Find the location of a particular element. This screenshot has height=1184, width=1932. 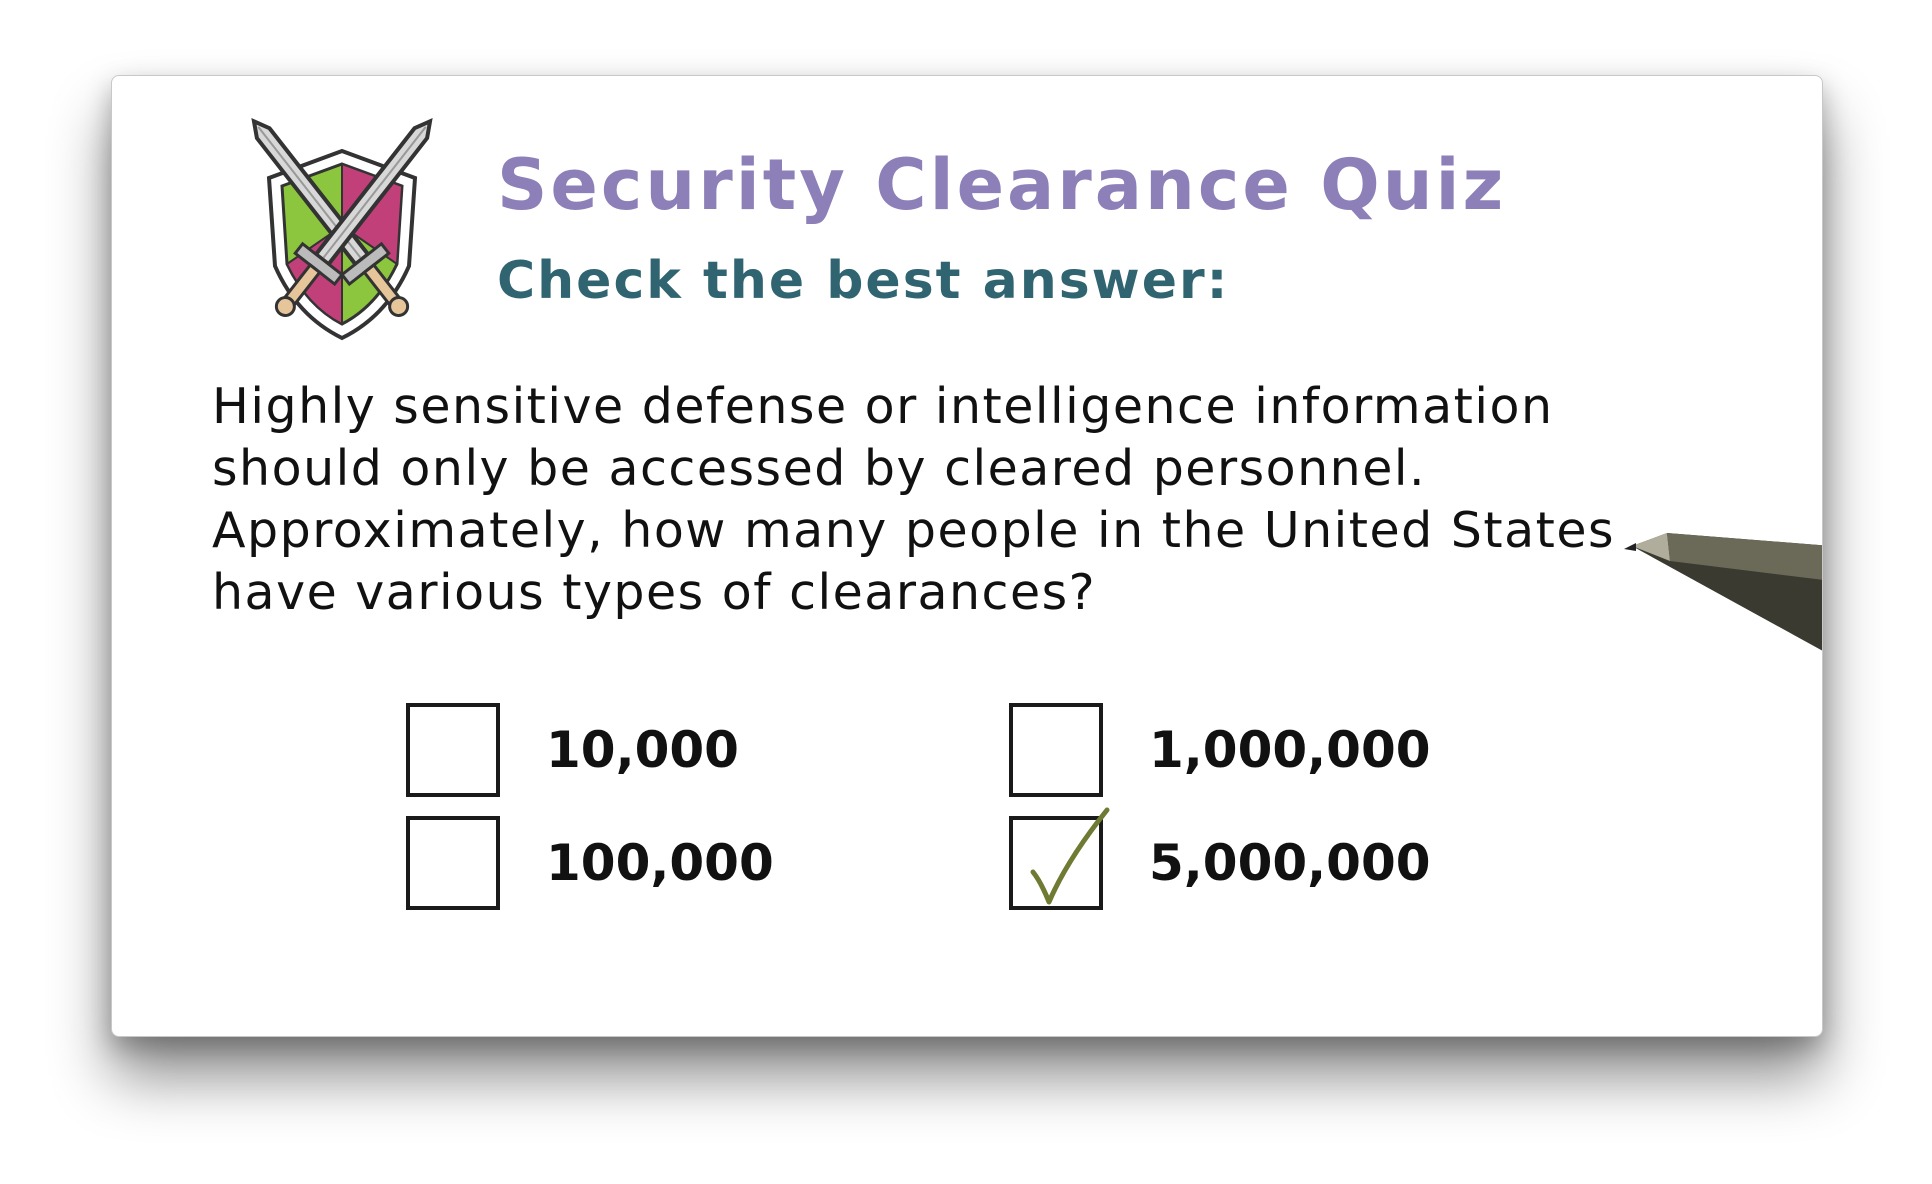

crossed-swords-shield-icon is located at coordinates (342, 229).